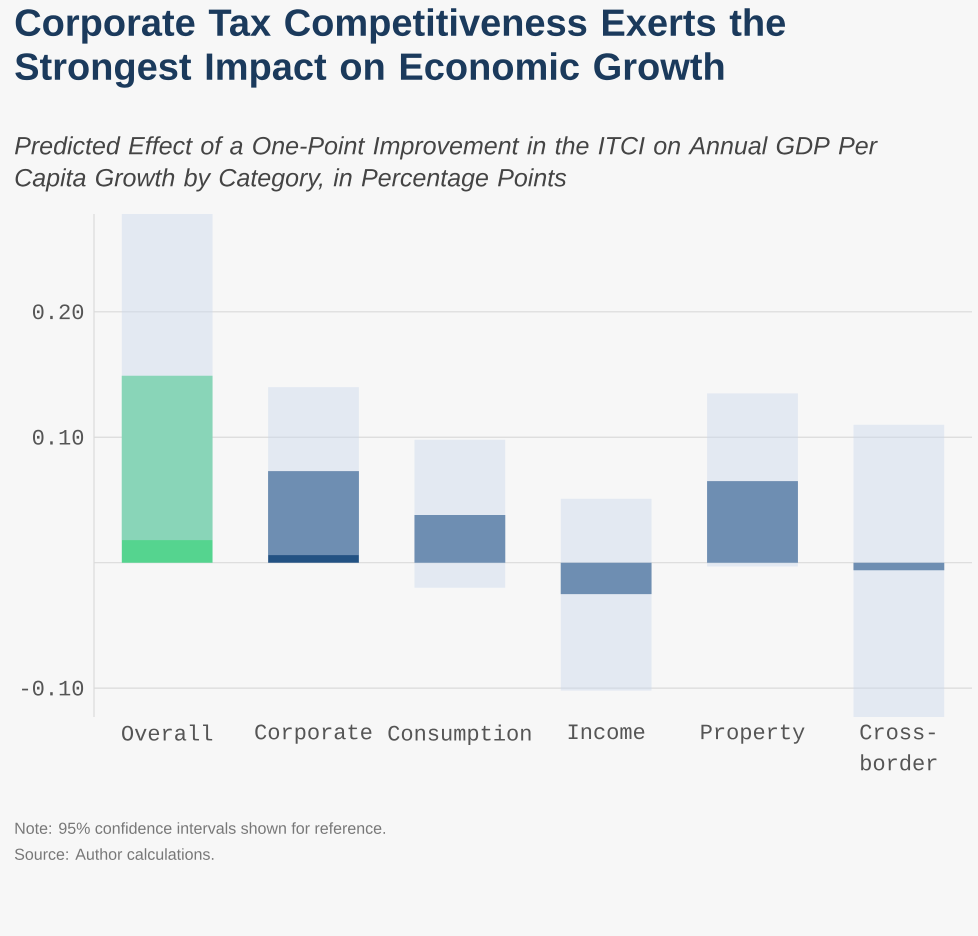 This screenshot has width=978, height=936. I want to click on source-note: Source: Author calculations., so click(114, 854).